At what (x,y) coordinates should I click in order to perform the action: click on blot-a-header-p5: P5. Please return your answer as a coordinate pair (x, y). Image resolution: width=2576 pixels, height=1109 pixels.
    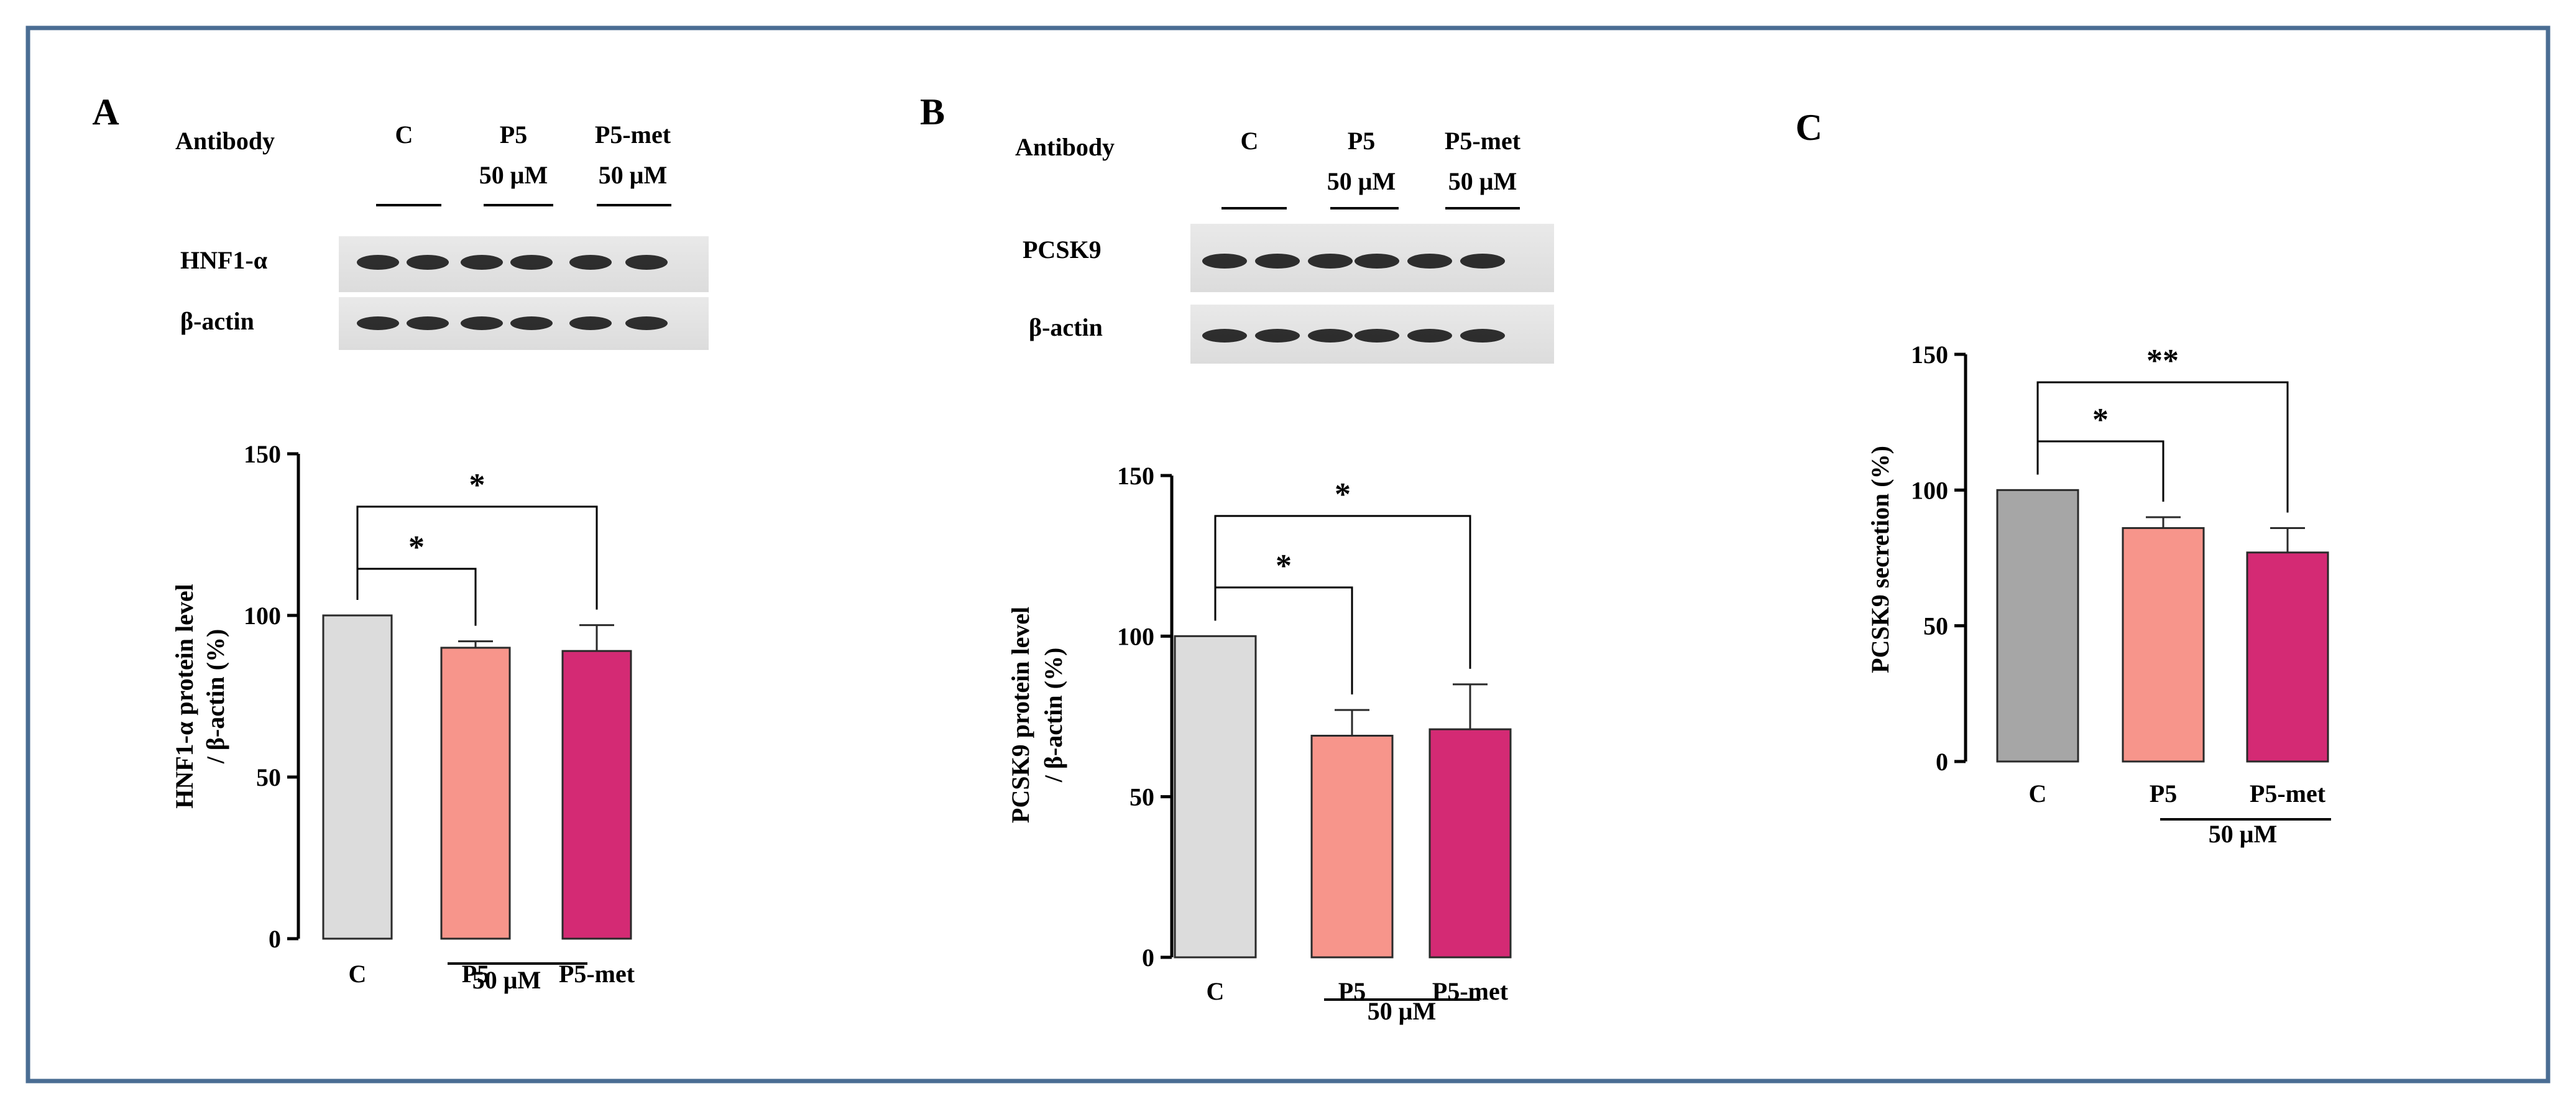
    Looking at the image, I should click on (513, 135).